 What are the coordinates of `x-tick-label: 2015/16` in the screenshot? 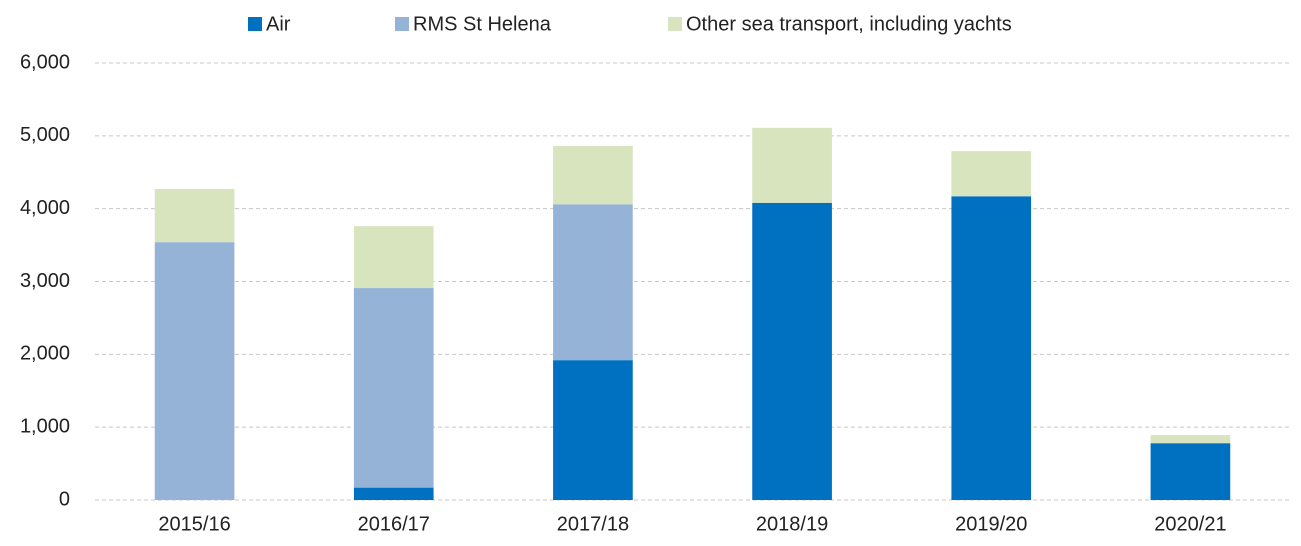 It's located at (194, 524).